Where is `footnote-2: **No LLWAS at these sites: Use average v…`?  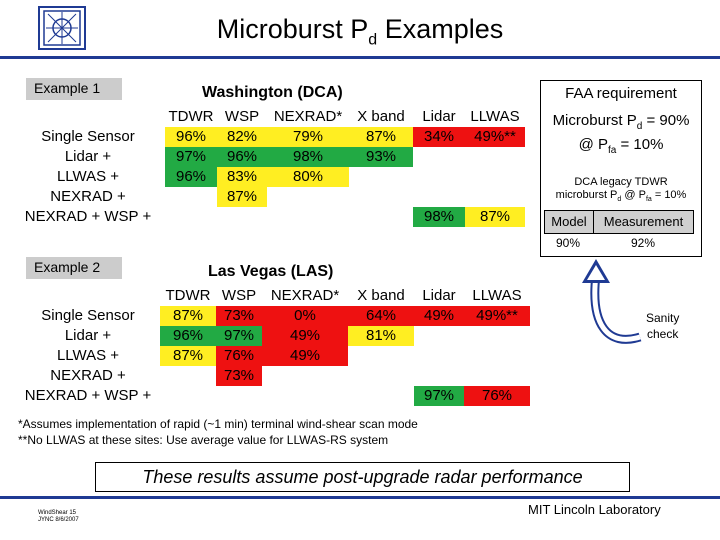
footnote-2: **No LLWAS at these sites: Use average v… is located at coordinates (203, 440).